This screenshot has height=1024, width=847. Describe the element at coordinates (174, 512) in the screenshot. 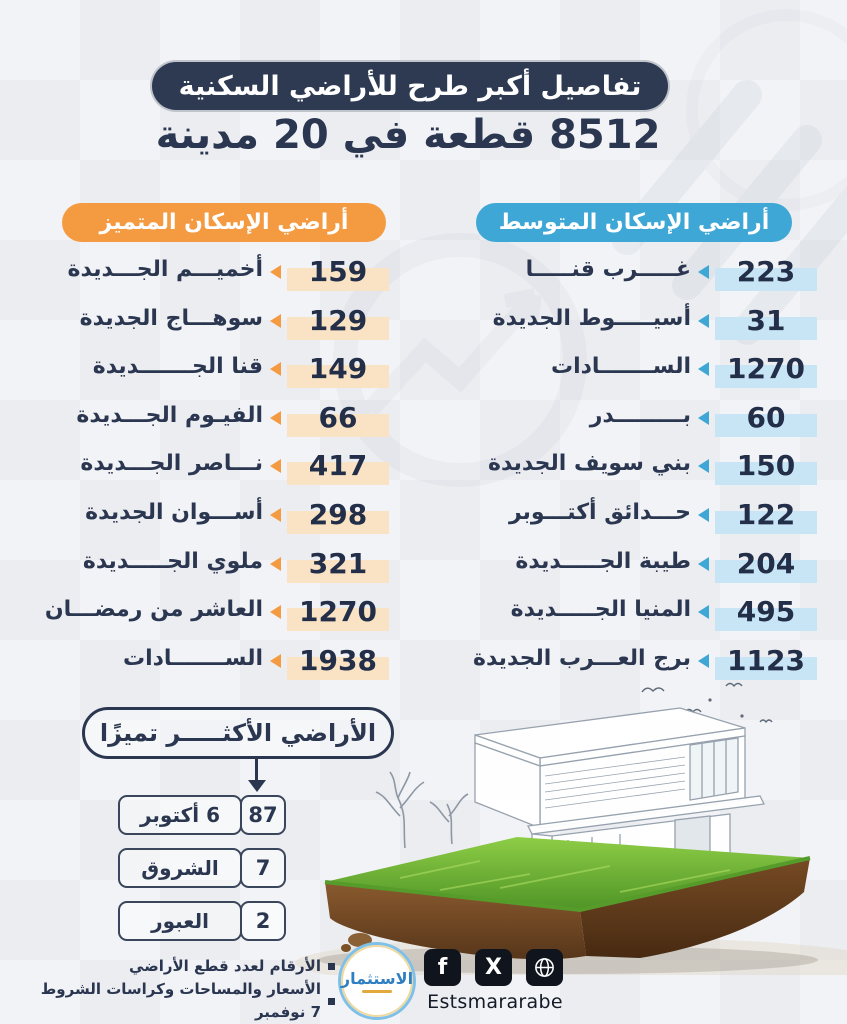

I see `city-name: أســـوان الجديدة` at that location.